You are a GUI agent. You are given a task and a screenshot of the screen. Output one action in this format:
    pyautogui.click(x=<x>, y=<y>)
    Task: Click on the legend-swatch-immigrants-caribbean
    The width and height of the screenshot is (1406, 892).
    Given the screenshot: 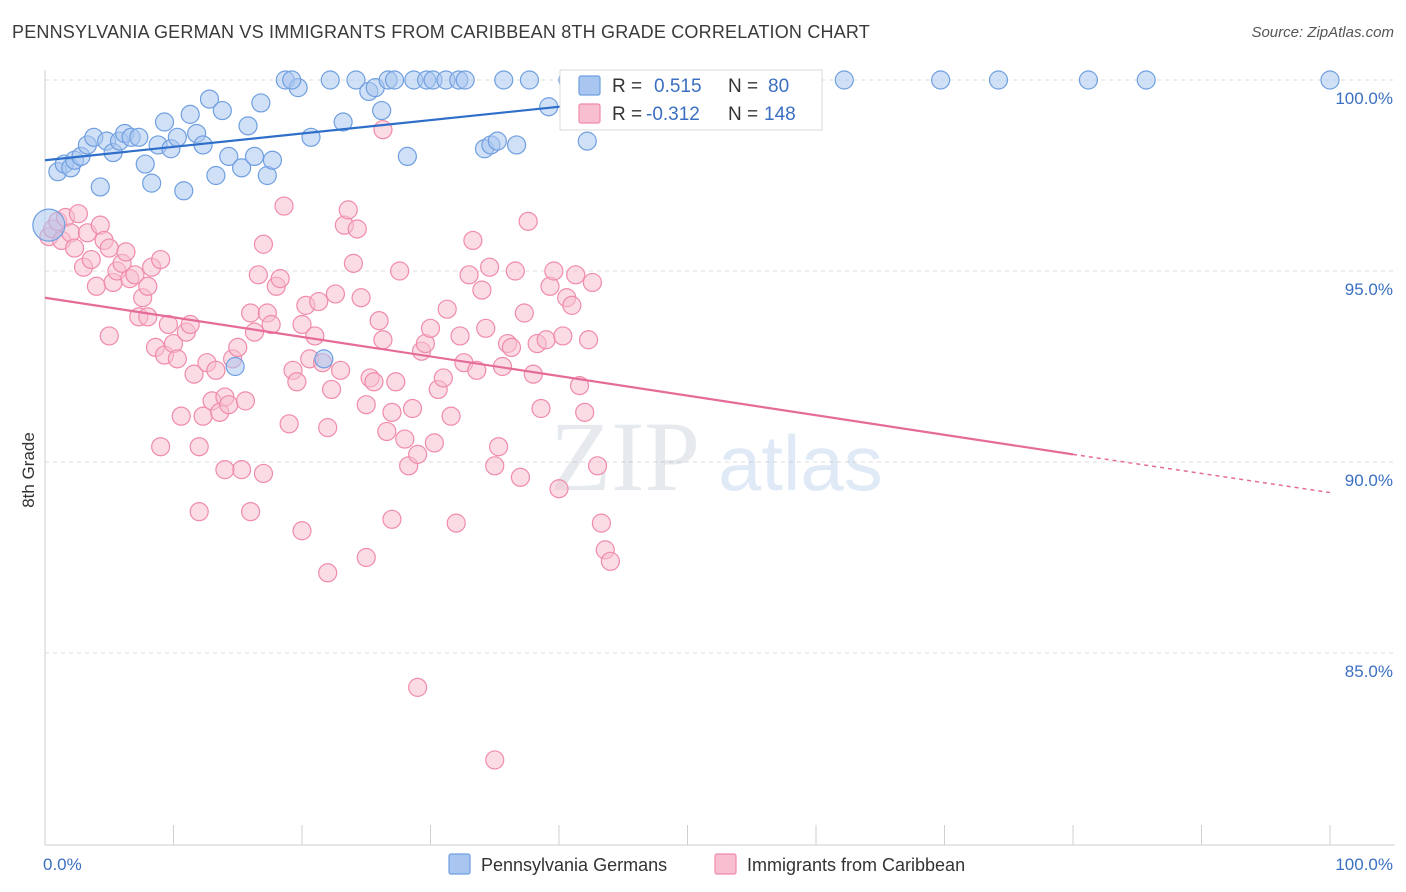 What is the action you would take?
    pyautogui.click(x=725, y=864)
    